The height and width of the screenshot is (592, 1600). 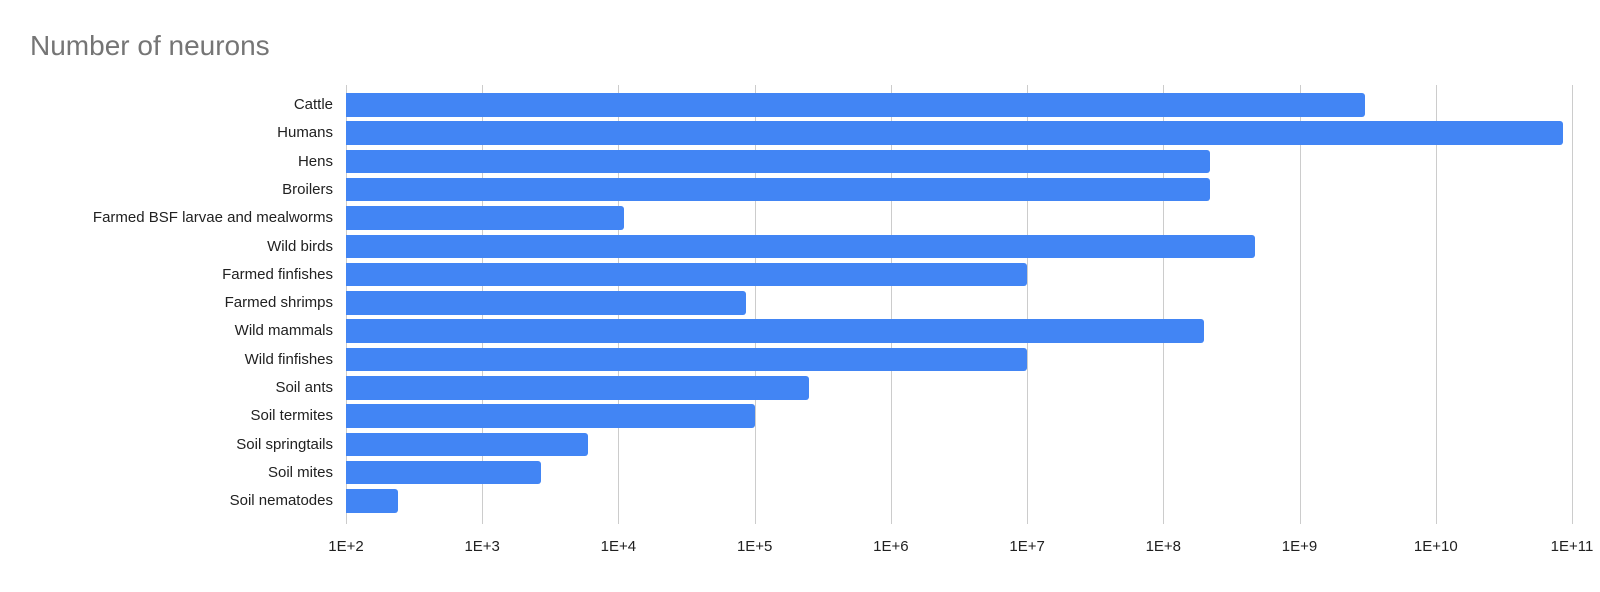 What do you see at coordinates (1435, 546) in the screenshot?
I see `x-tick-label: 1E+10` at bounding box center [1435, 546].